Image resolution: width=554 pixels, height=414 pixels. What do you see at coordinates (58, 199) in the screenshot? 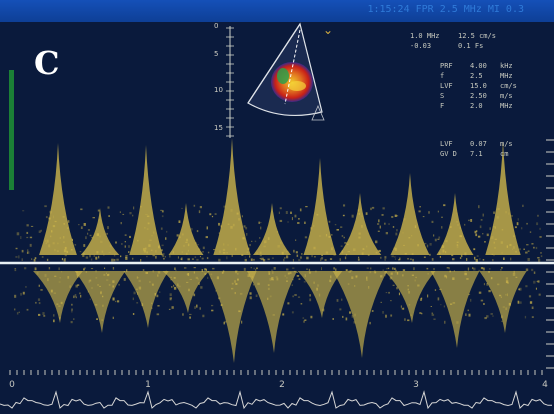
I see `spectrum-peak-up` at bounding box center [58, 199].